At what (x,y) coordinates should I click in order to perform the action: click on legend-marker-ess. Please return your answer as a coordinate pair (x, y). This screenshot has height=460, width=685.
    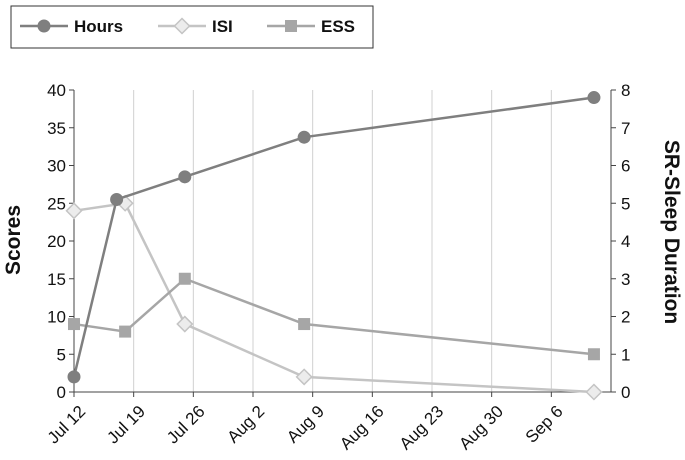
    Looking at the image, I should click on (291, 26).